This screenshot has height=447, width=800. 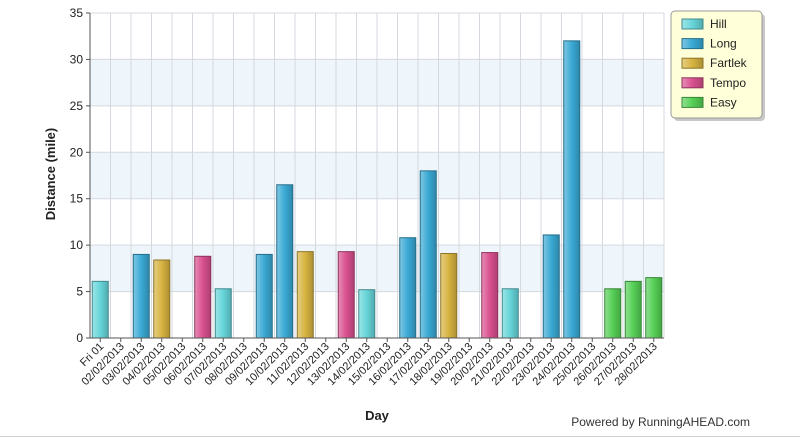 I want to click on legend-box, so click(x=716, y=64).